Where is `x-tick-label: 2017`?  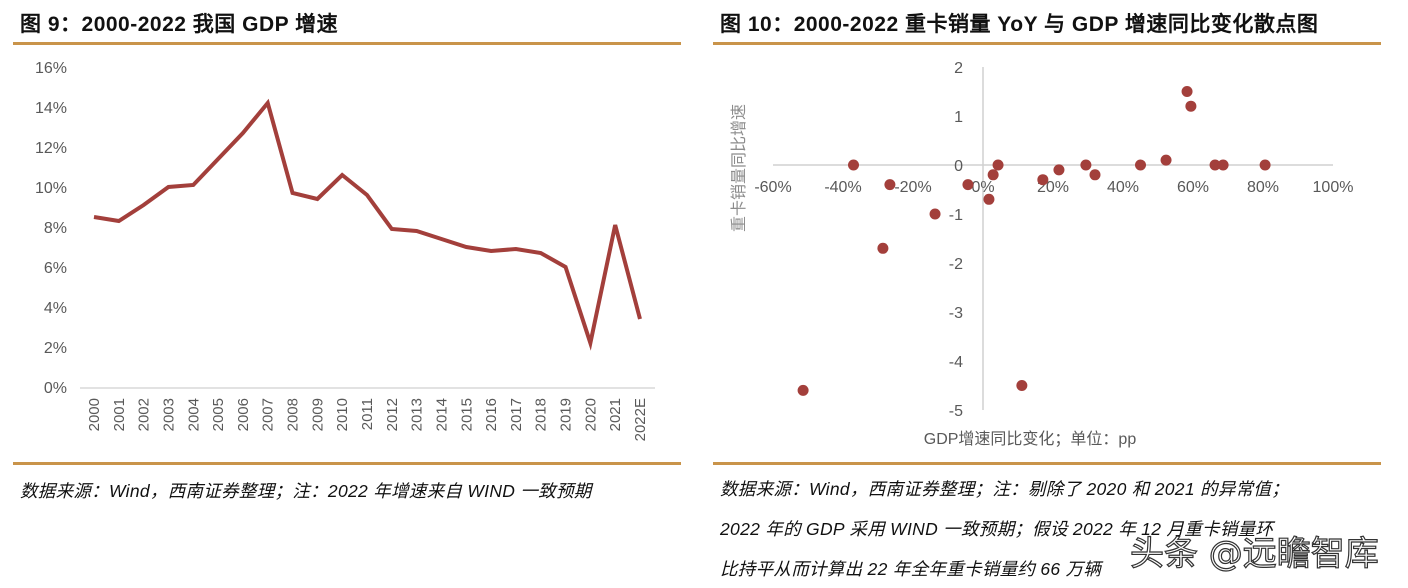 x-tick-label: 2017 is located at coordinates (516, 414).